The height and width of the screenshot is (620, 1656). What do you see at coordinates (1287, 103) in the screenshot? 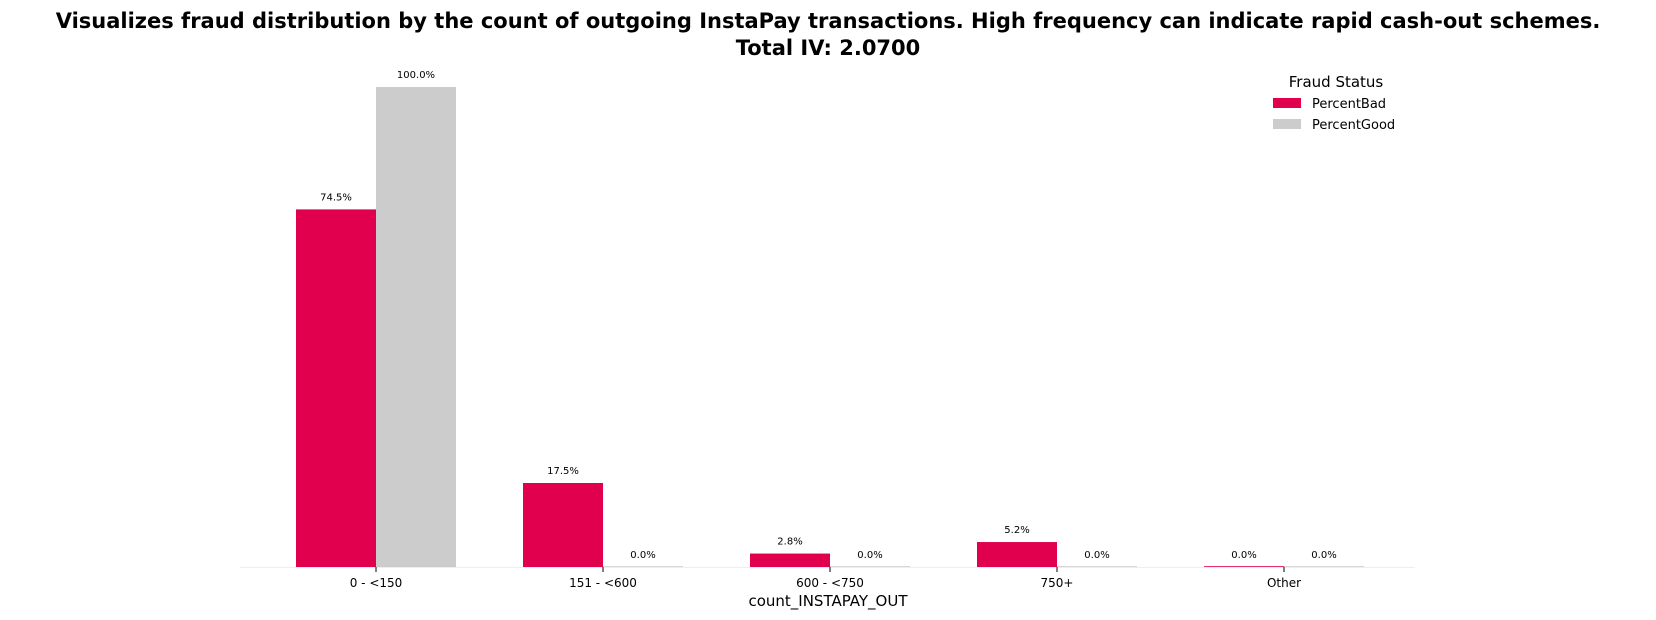
I see `legend-swatch-percentbad` at bounding box center [1287, 103].